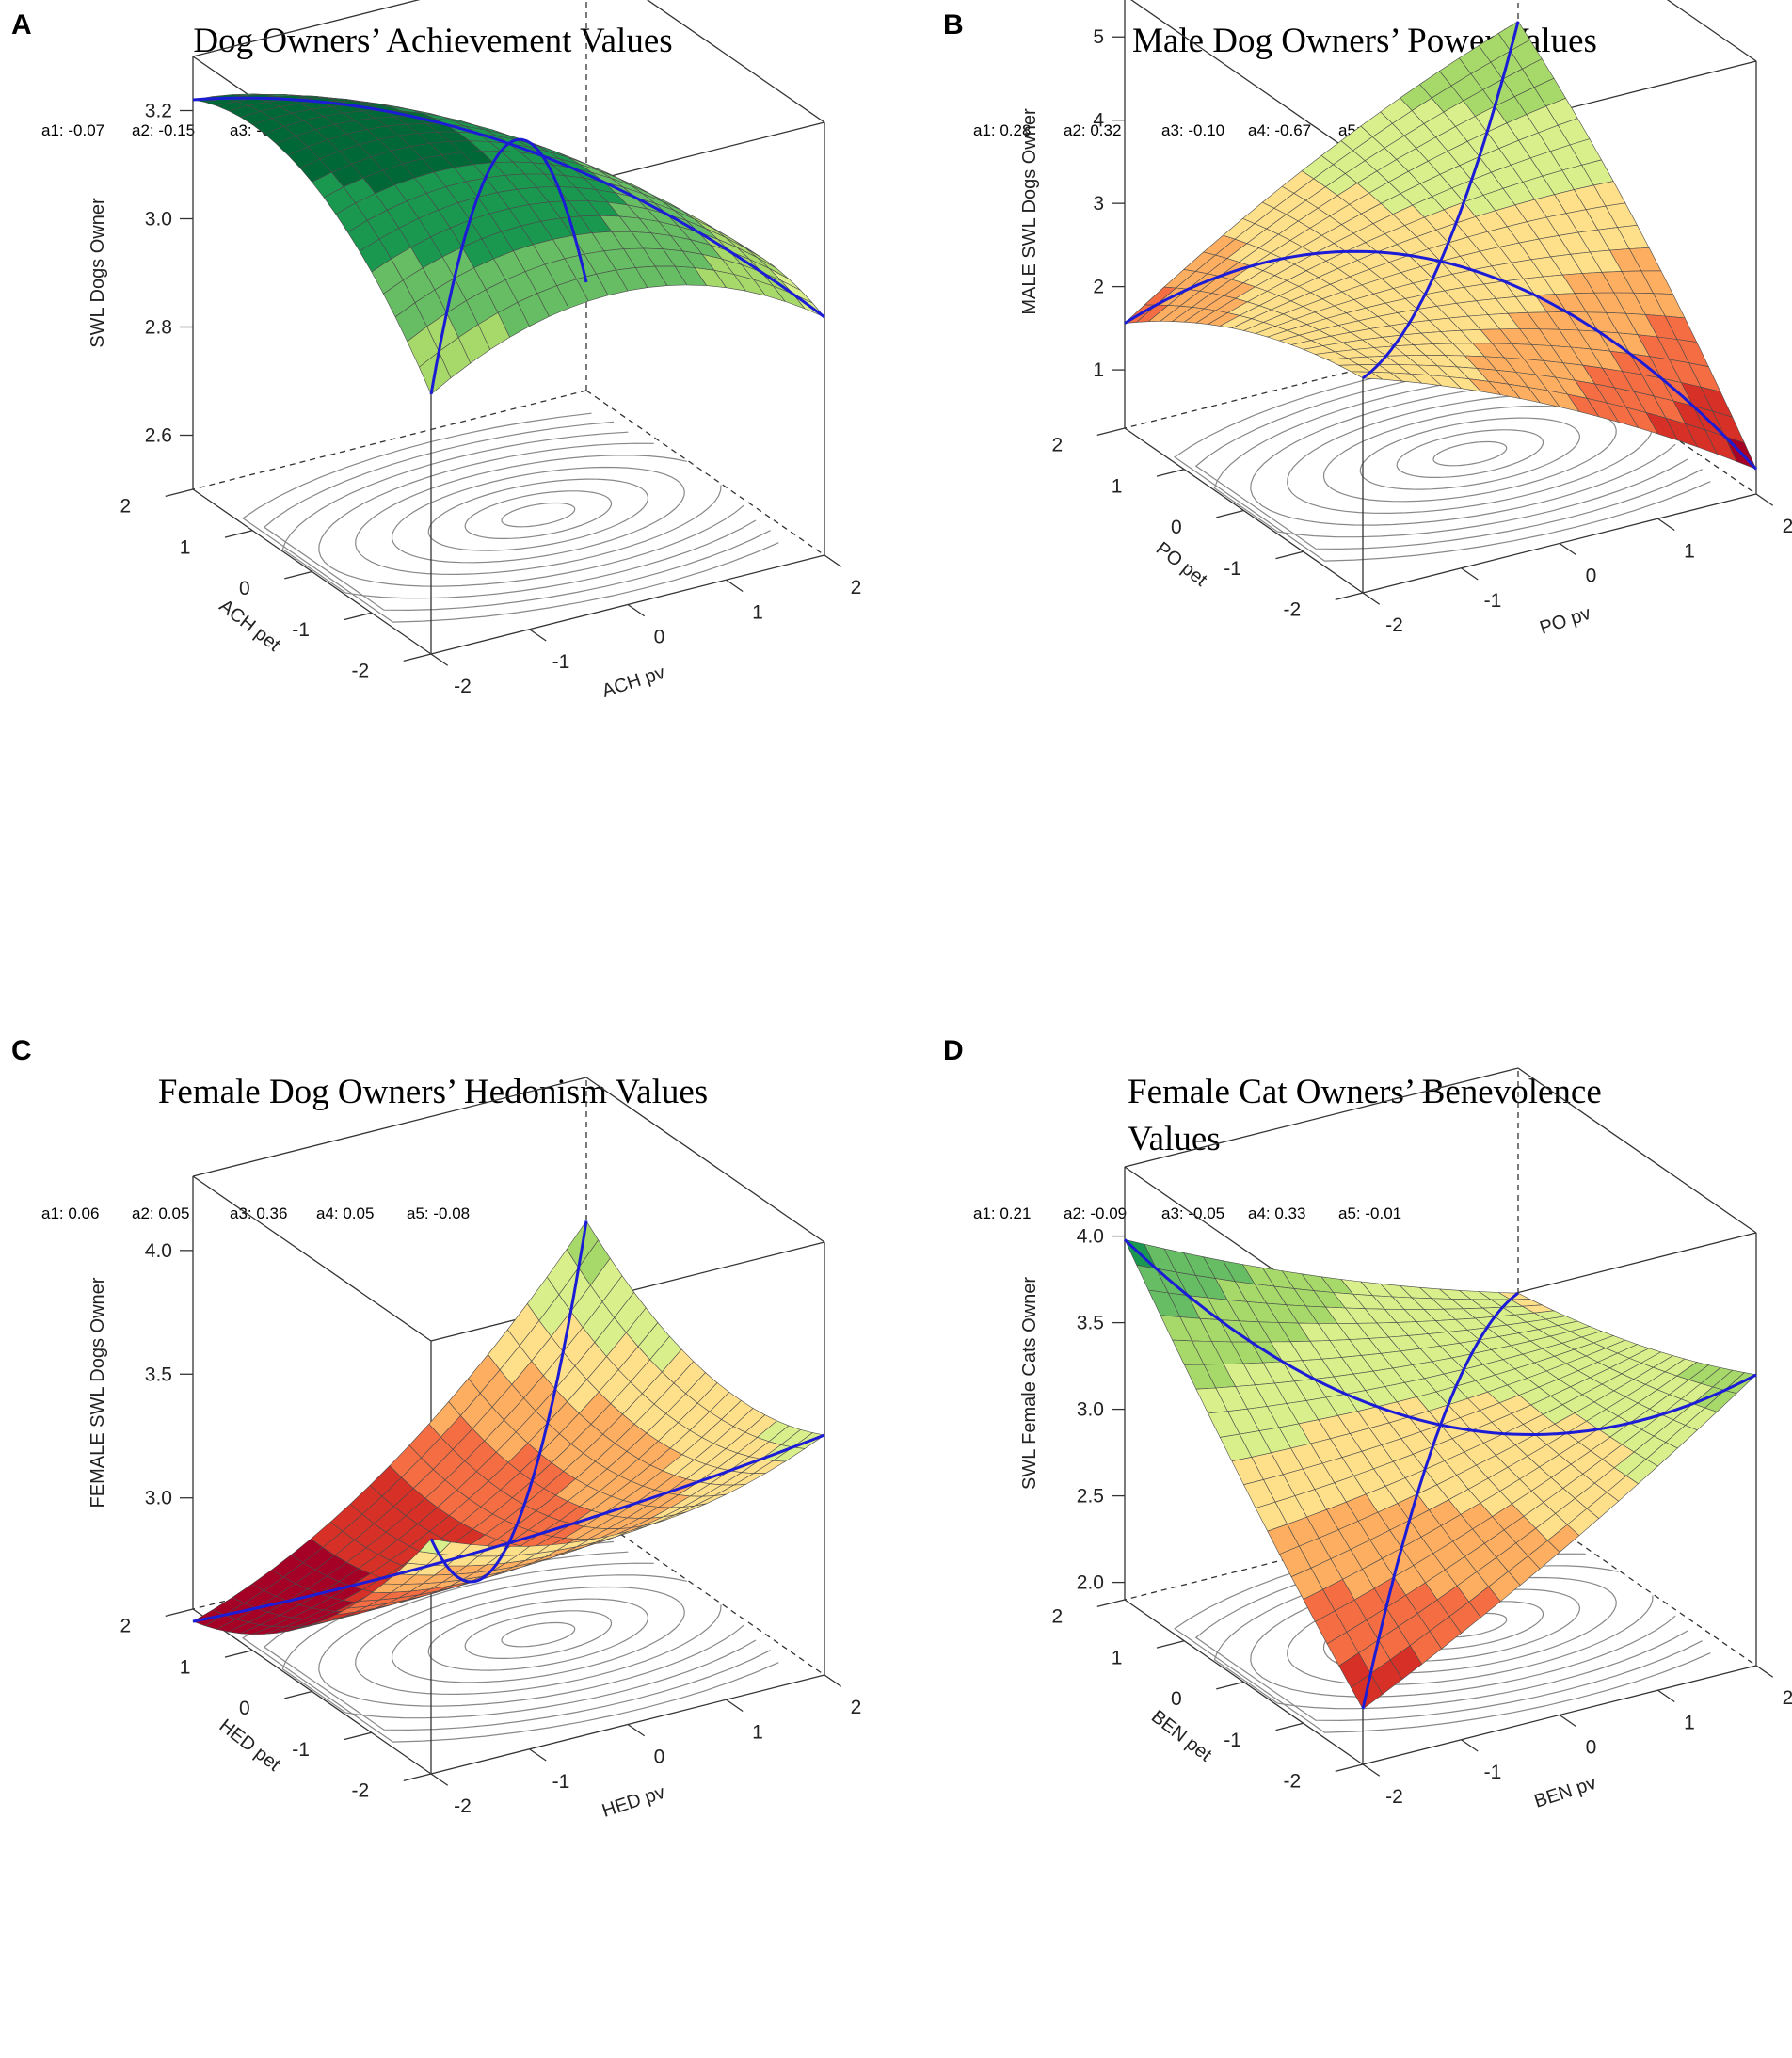 This screenshot has width=1792, height=2058. Describe the element at coordinates (1092, 130) in the screenshot. I see `coefficient-label: a2: 0.32` at that location.